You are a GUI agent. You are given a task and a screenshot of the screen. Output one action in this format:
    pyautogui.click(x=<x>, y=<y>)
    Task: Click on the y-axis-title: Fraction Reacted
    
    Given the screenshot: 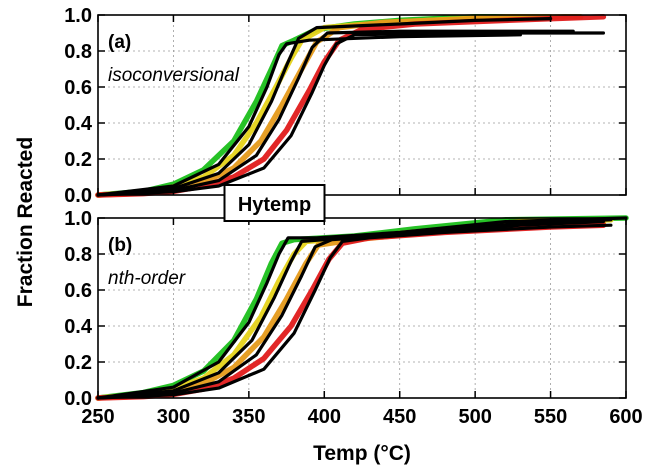 What is the action you would take?
    pyautogui.click(x=25, y=222)
    